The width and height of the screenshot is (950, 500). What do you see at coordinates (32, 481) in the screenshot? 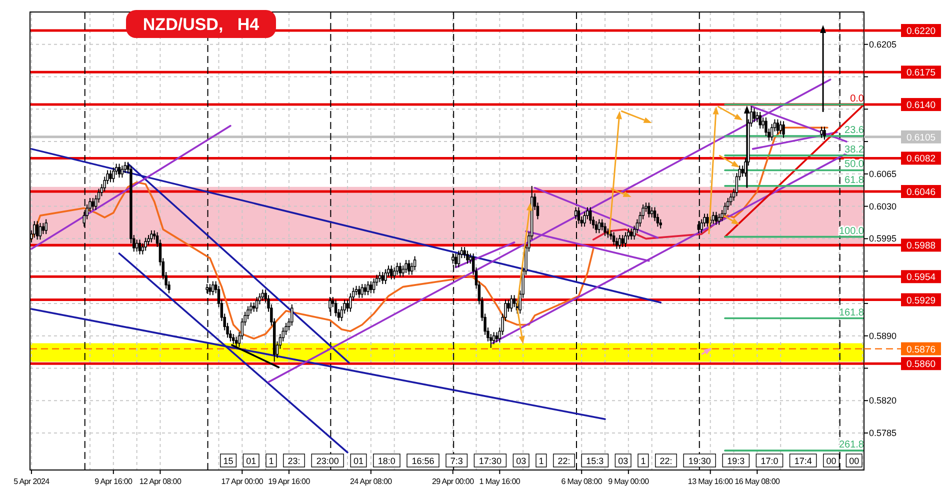
I see `x-tick-label: 5 Apr 2024` at bounding box center [32, 481].